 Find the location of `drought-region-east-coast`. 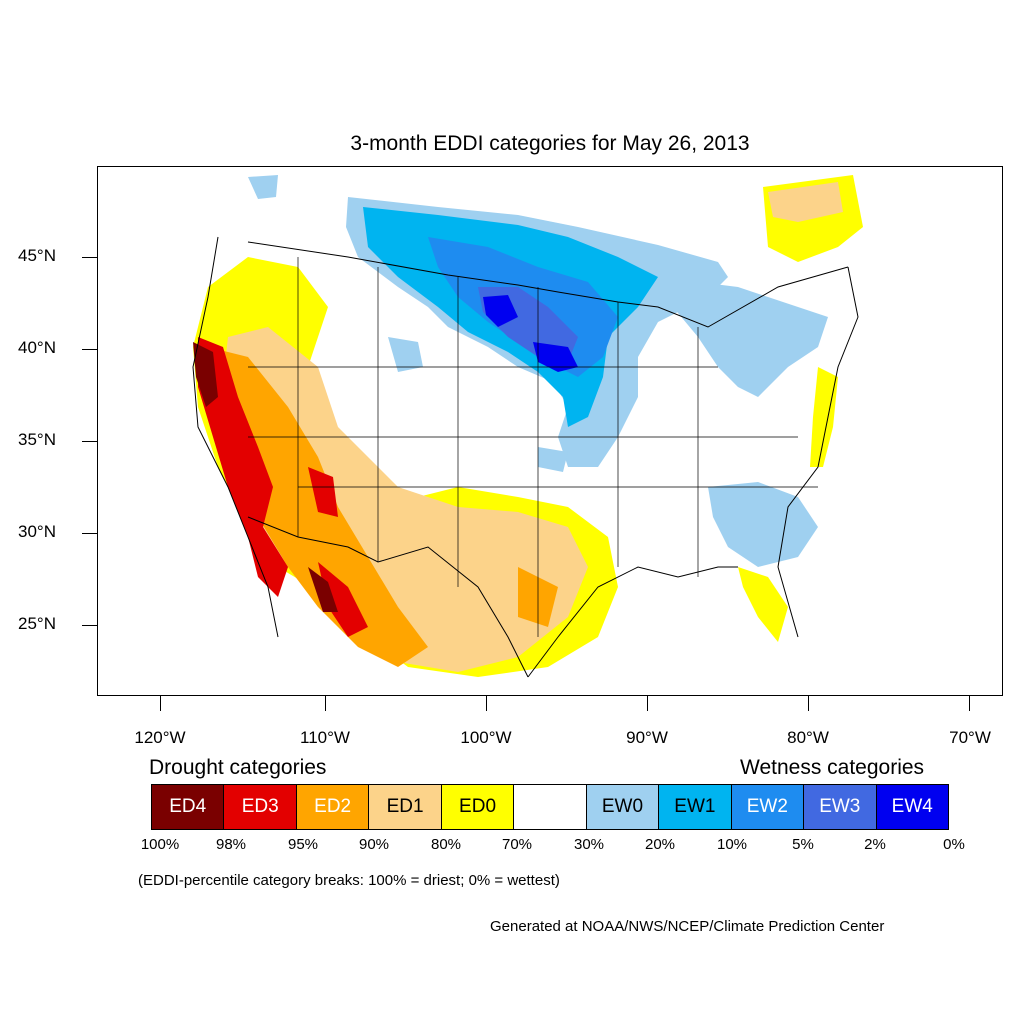

drought-region-east-coast is located at coordinates (824, 417).